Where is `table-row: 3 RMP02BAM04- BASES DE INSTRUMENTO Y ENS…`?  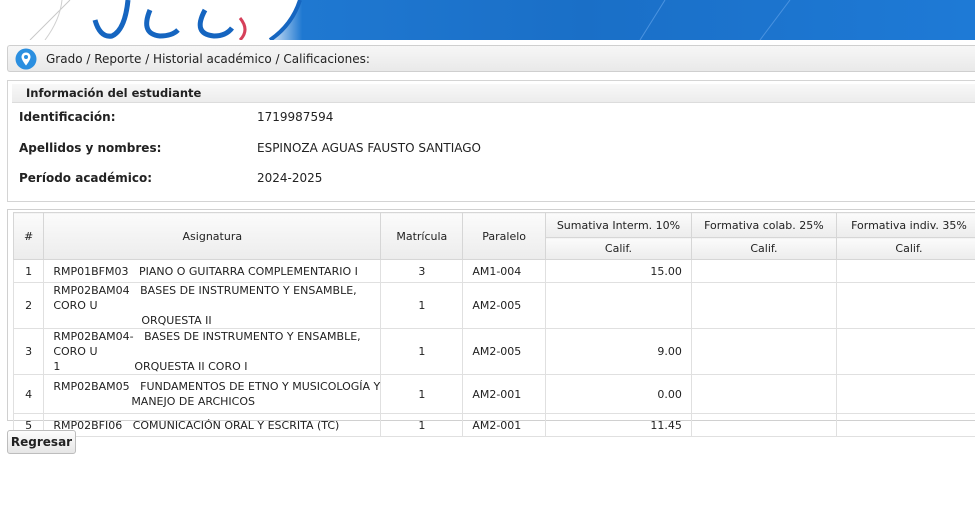 table-row: 3 RMP02BAM04- BASES DE INSTRUMENTO Y ENS… is located at coordinates (493, 351).